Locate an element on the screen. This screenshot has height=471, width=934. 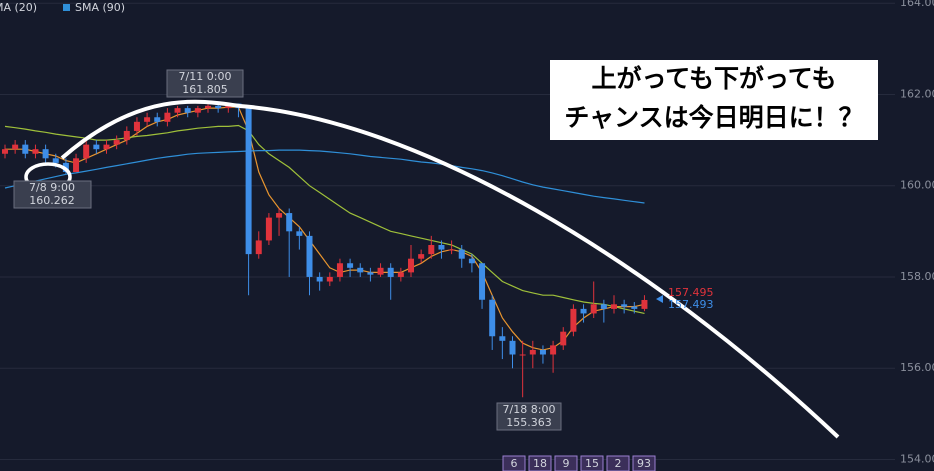
annotation: 7/11 0:00 161.805 is located at coordinates (205, 83).